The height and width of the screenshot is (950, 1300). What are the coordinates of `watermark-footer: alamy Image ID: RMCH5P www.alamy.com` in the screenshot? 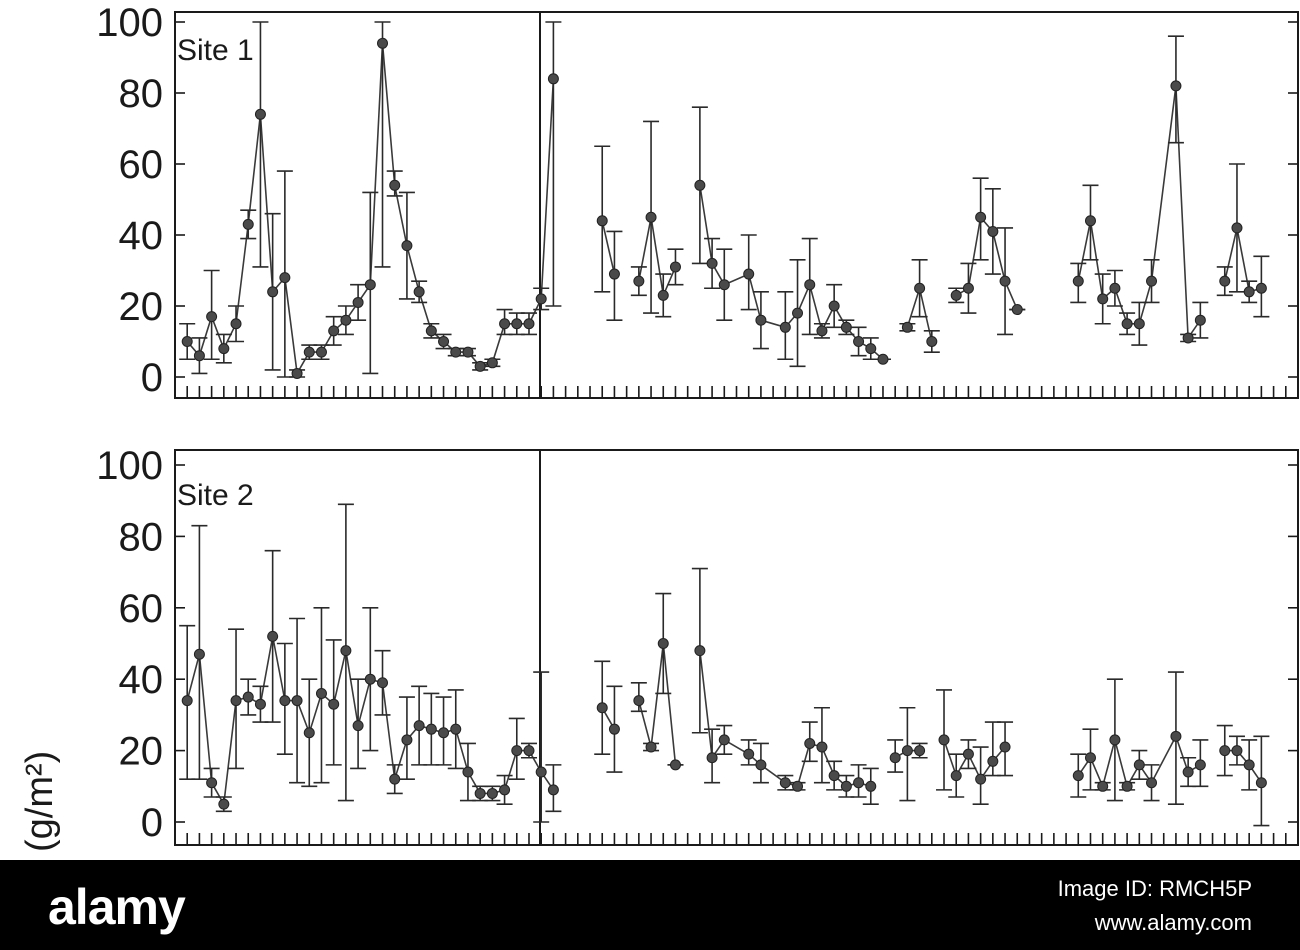 It's located at (650, 905).